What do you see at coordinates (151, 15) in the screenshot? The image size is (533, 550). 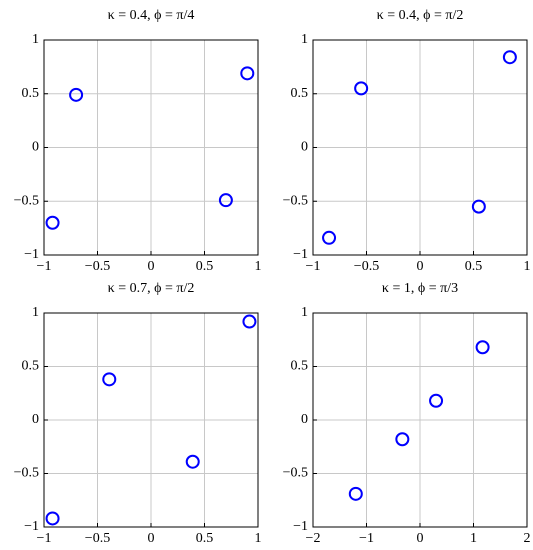 I see `chart-title: κ = 0.4, ϕ = π/4` at bounding box center [151, 15].